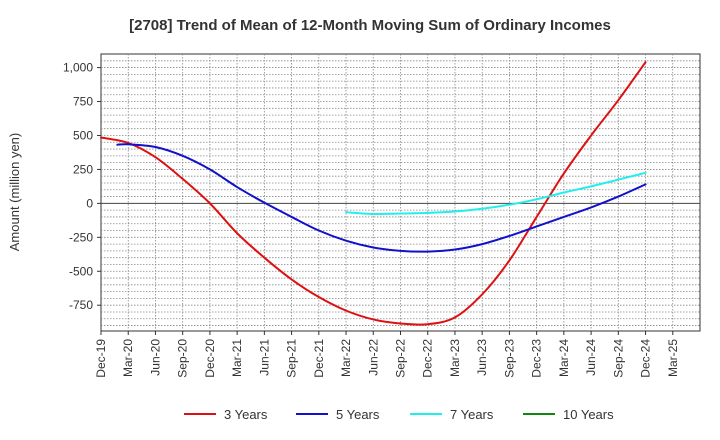  Describe the element at coordinates (237, 358) in the screenshot. I see `x-tick-label: Mar-21` at that location.